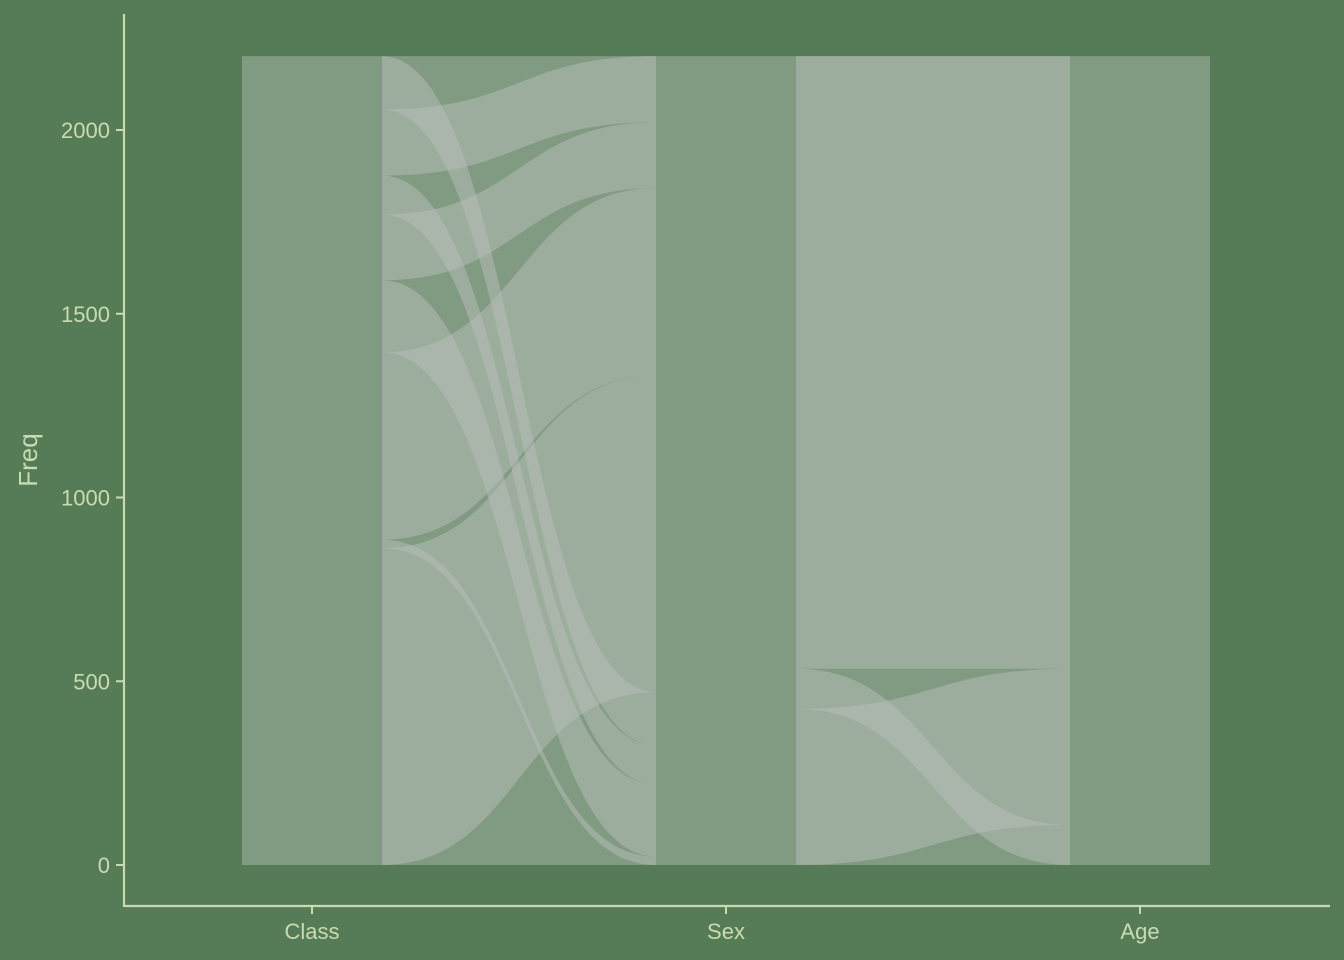 This screenshot has height=960, width=1344. I want to click on flow-crew-to-male, so click(519, 620).